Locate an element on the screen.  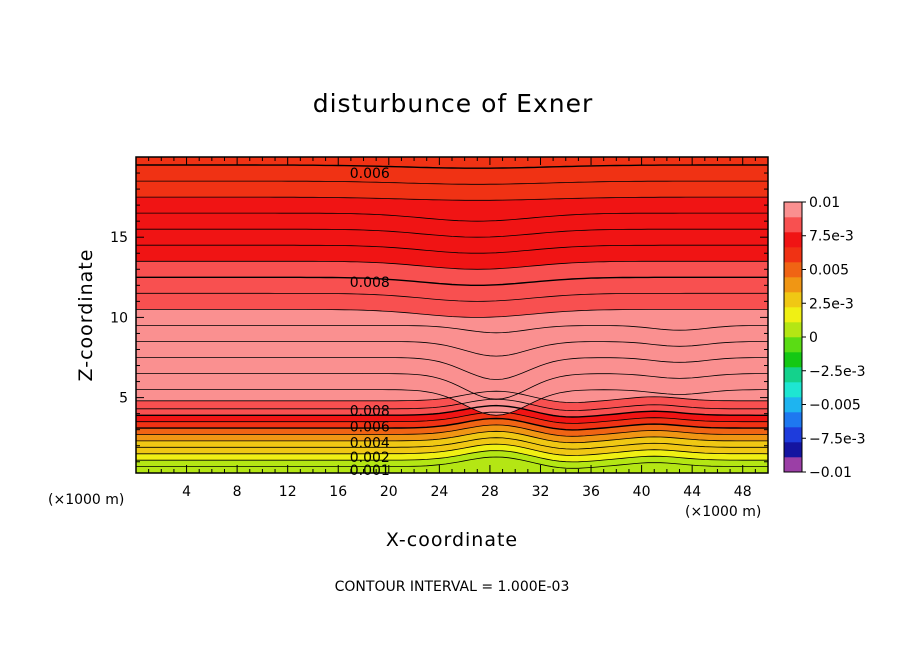
contour-label: 0.002 is located at coordinates (370, 458).